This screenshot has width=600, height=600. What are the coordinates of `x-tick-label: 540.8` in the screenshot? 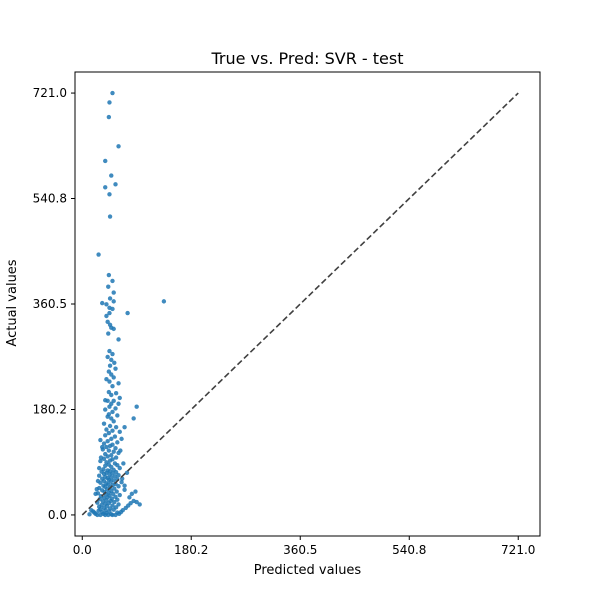 It's located at (409, 550).